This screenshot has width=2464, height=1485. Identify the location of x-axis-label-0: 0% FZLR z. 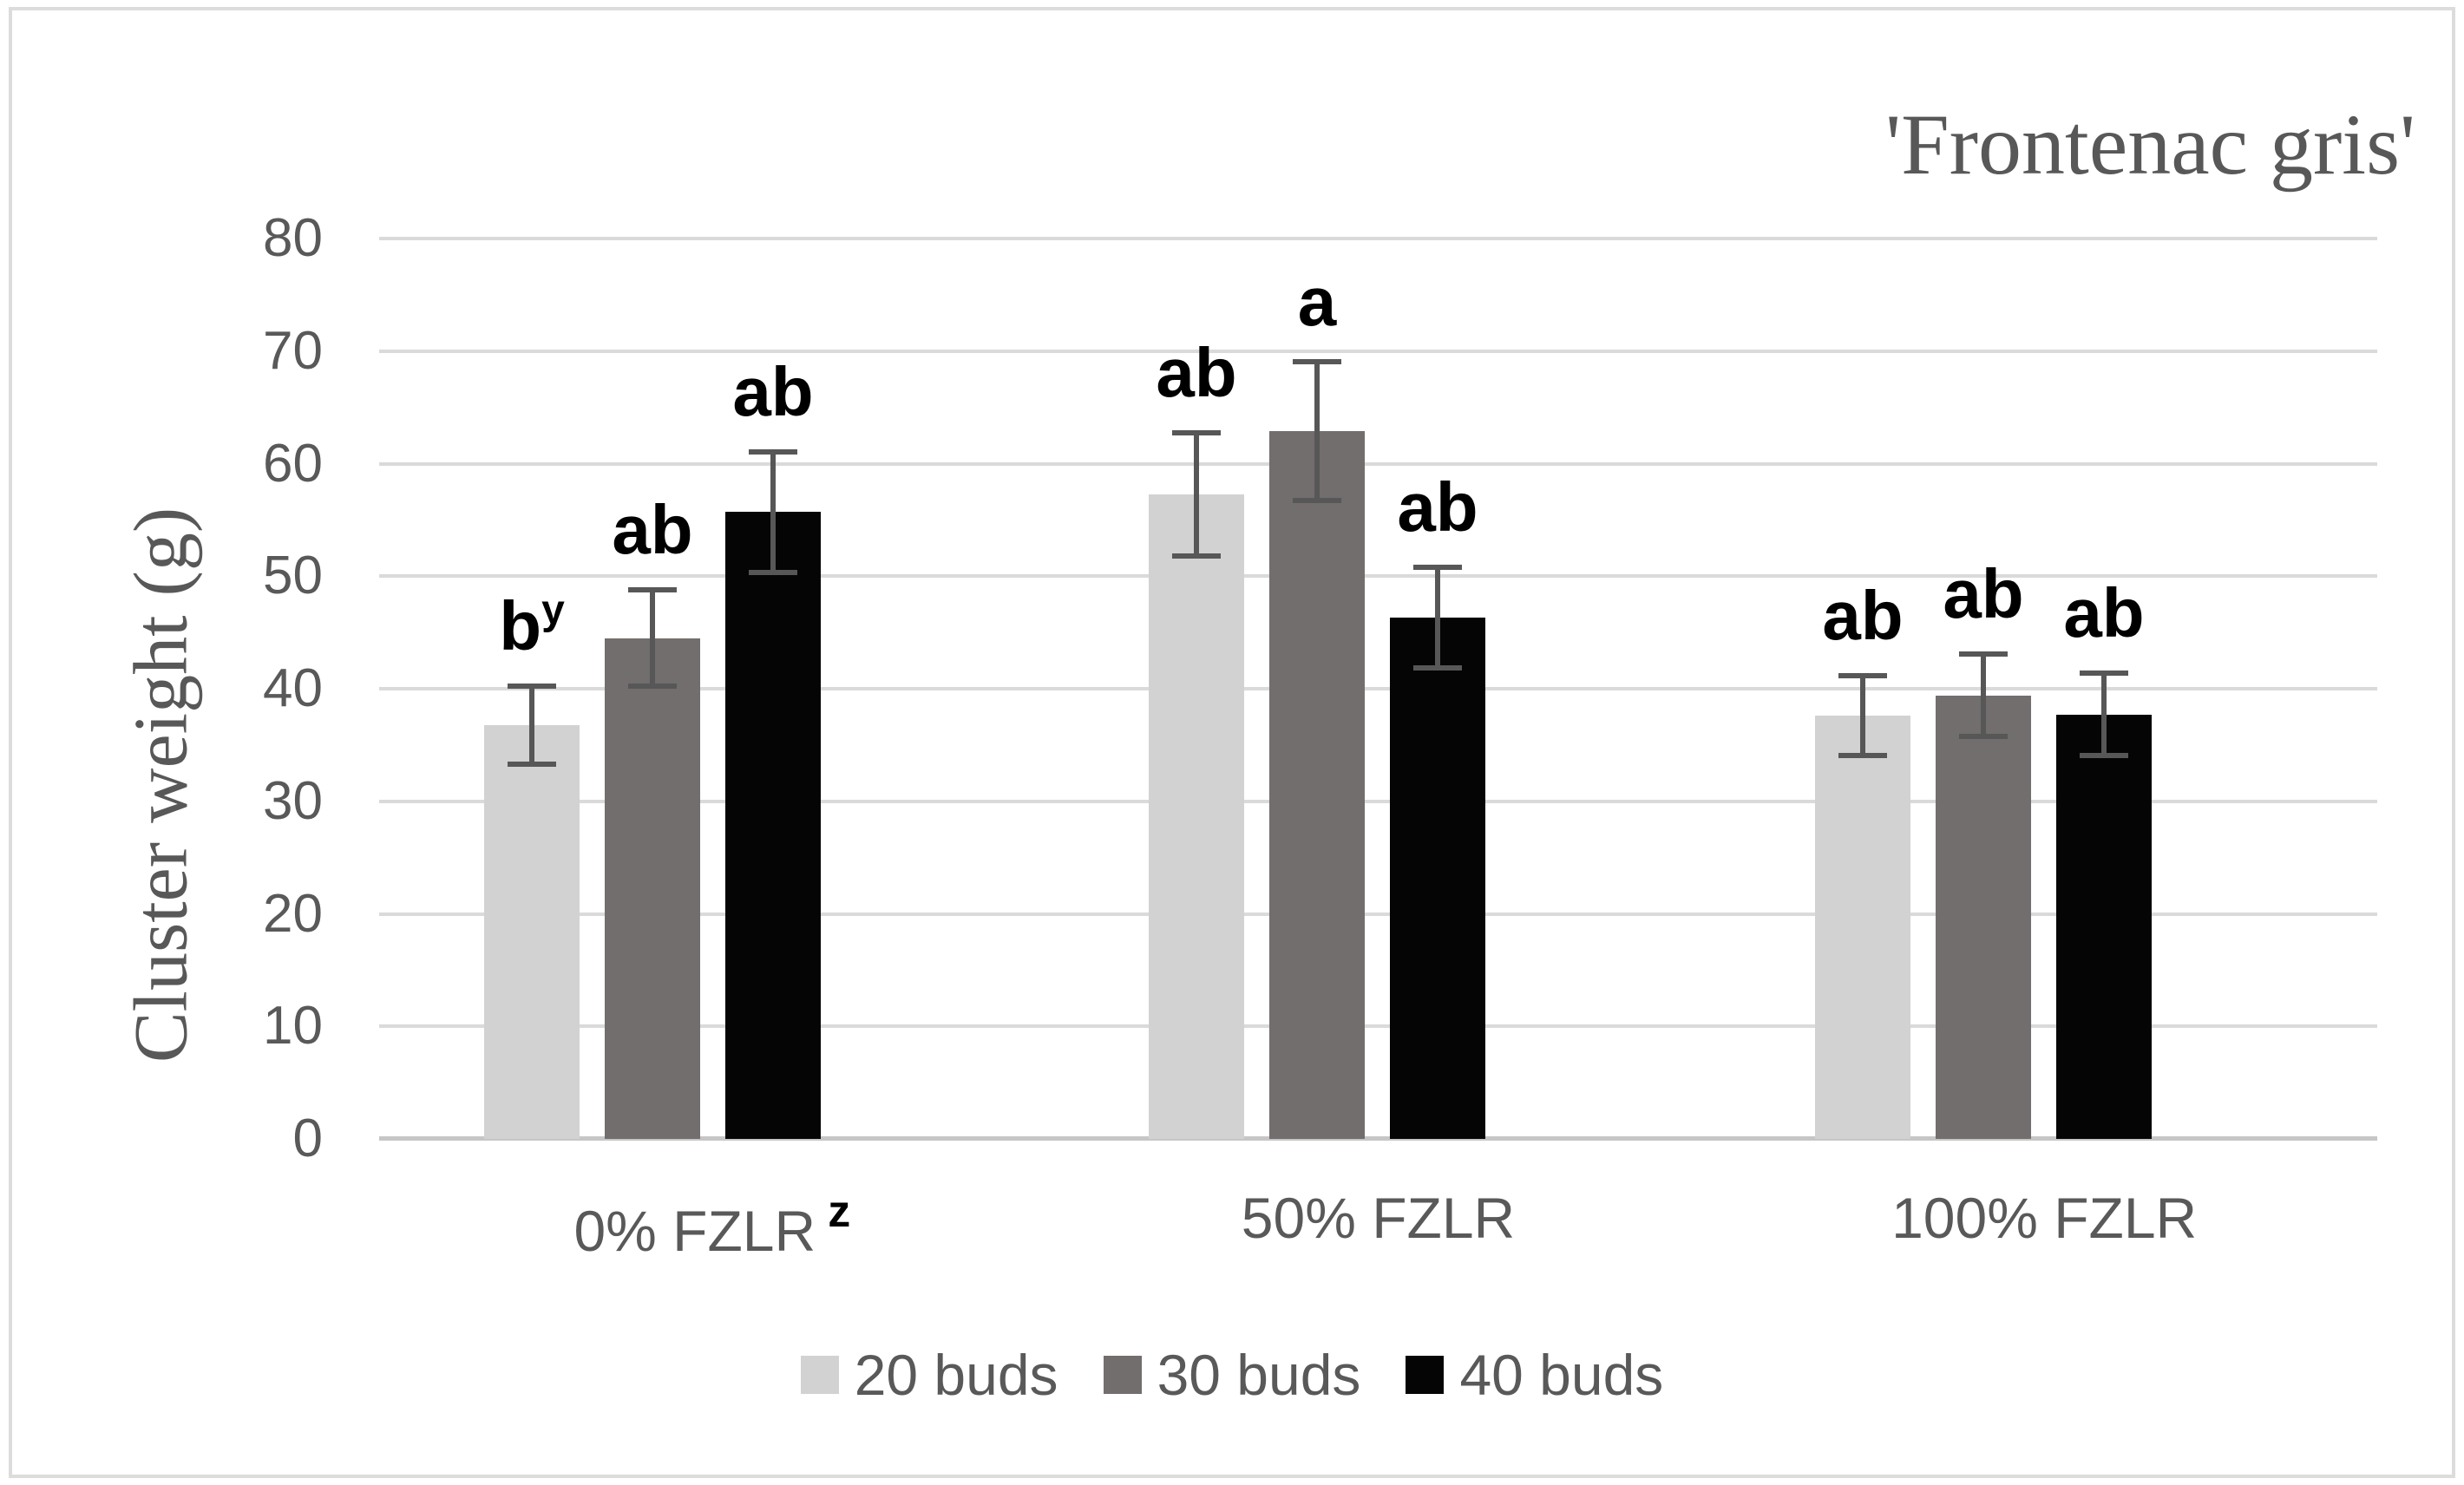
(712, 1224).